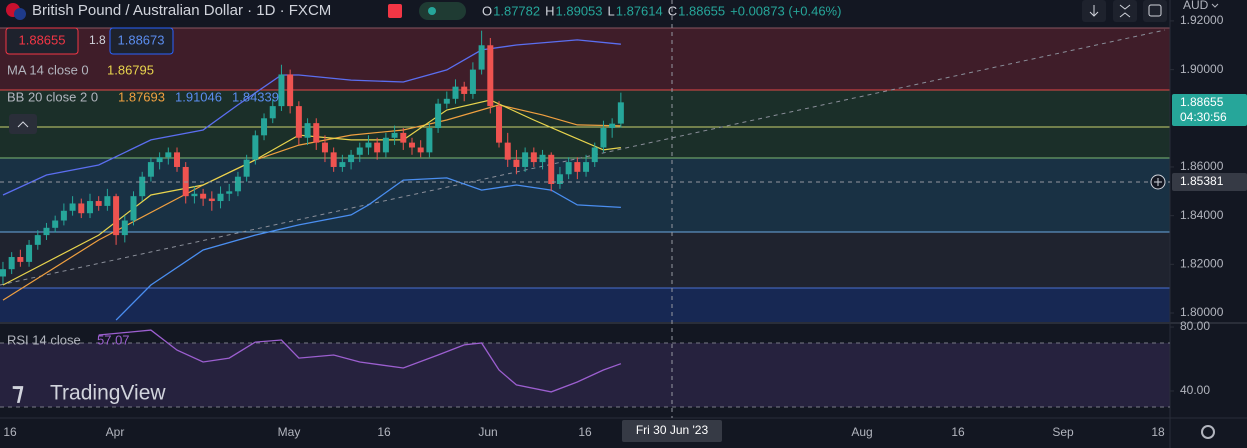  I want to click on scroll-icon, so click(1094, 11).